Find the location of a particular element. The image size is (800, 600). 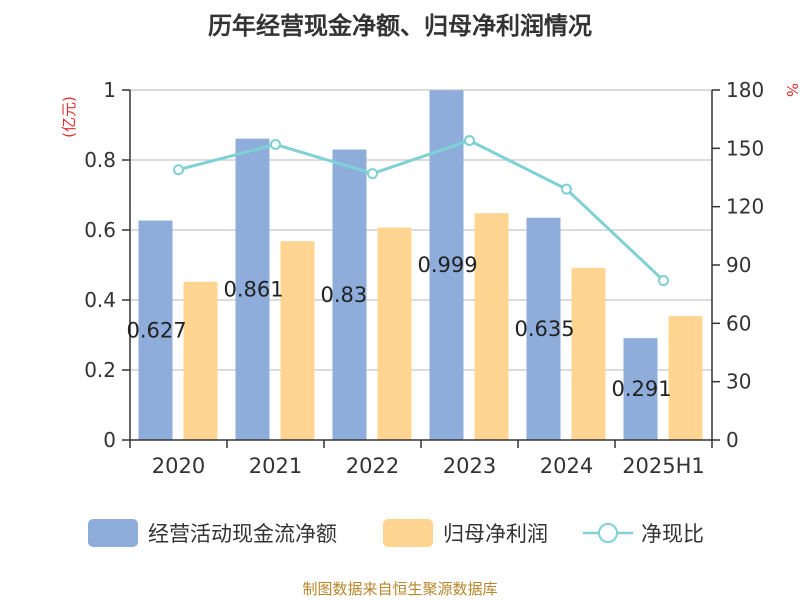

y-right-tick-label: 60 is located at coordinates (738, 323).